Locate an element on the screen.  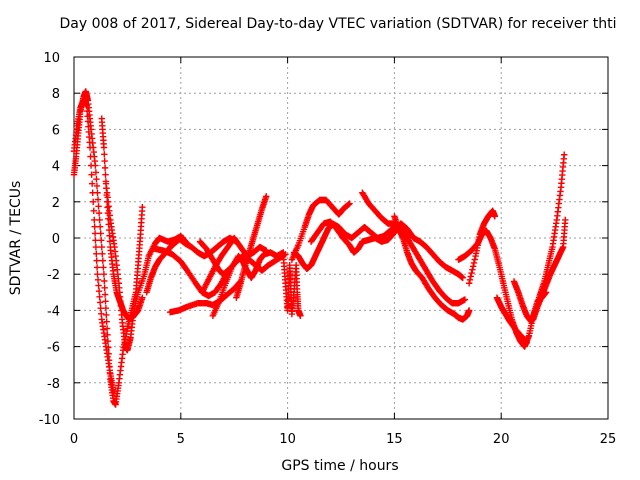
x-tick-label: 20 is located at coordinates (501, 439).